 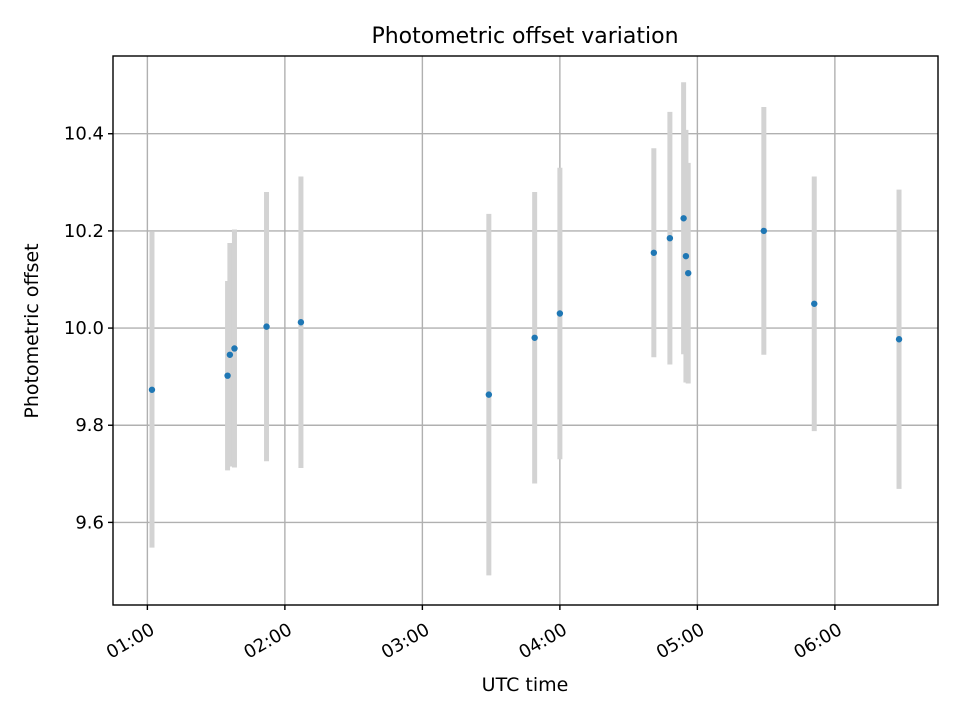 I want to click on y-tick-label: 10.0, so click(x=84, y=328).